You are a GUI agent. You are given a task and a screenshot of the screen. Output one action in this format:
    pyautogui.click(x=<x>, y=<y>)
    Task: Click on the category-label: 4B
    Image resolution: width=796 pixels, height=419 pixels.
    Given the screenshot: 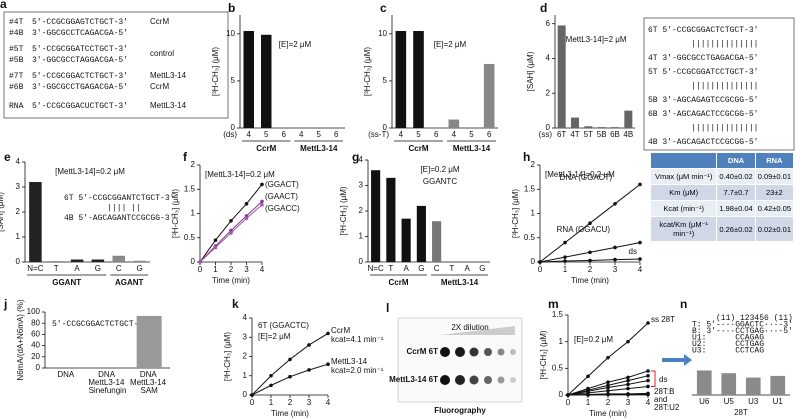 What is the action you would take?
    pyautogui.click(x=628, y=134)
    